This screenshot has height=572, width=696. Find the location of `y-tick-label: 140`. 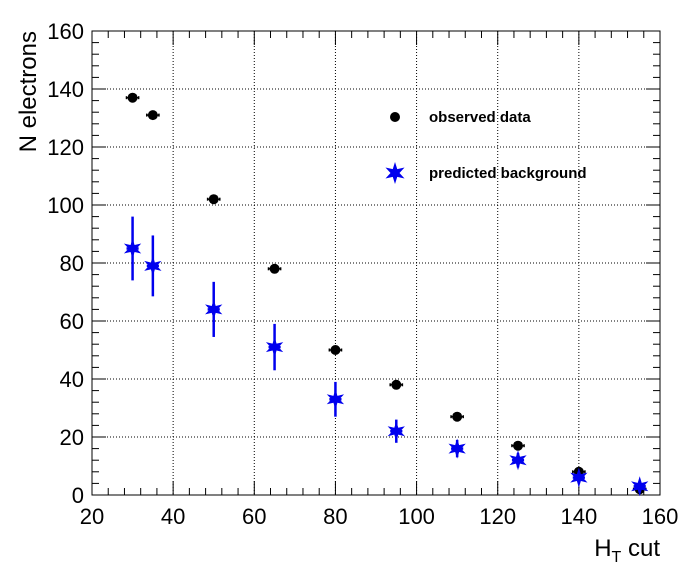

y-tick-label: 140 is located at coordinates (65, 89).